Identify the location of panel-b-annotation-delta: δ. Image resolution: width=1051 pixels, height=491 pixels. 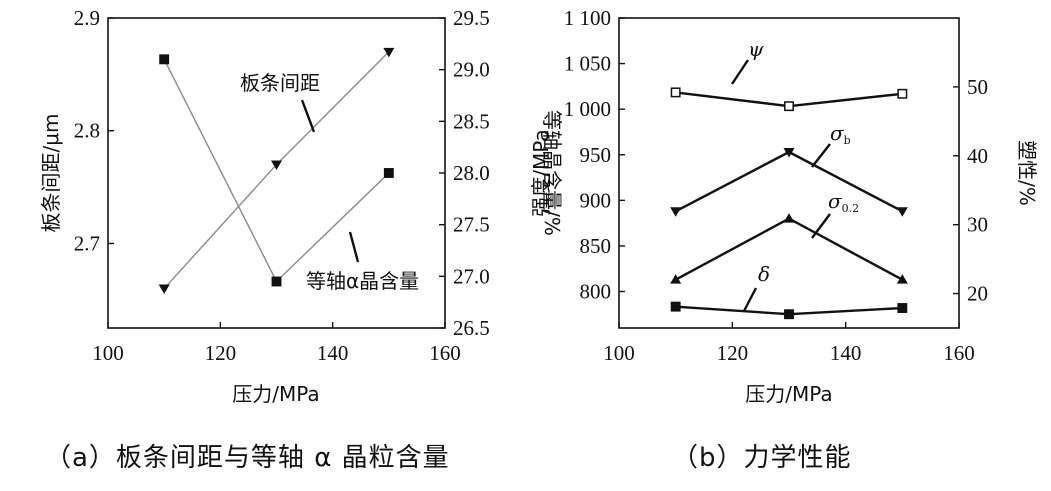
(764, 274).